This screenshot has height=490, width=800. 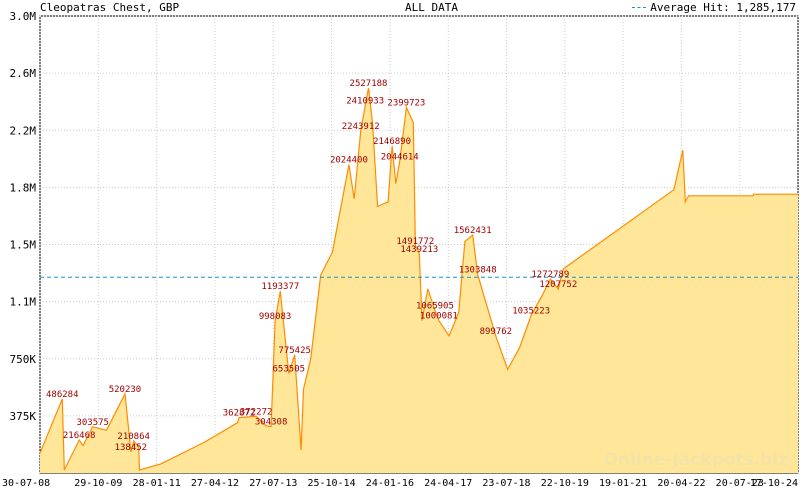 What do you see at coordinates (280, 287) in the screenshot?
I see `data-label: 1193377` at bounding box center [280, 287].